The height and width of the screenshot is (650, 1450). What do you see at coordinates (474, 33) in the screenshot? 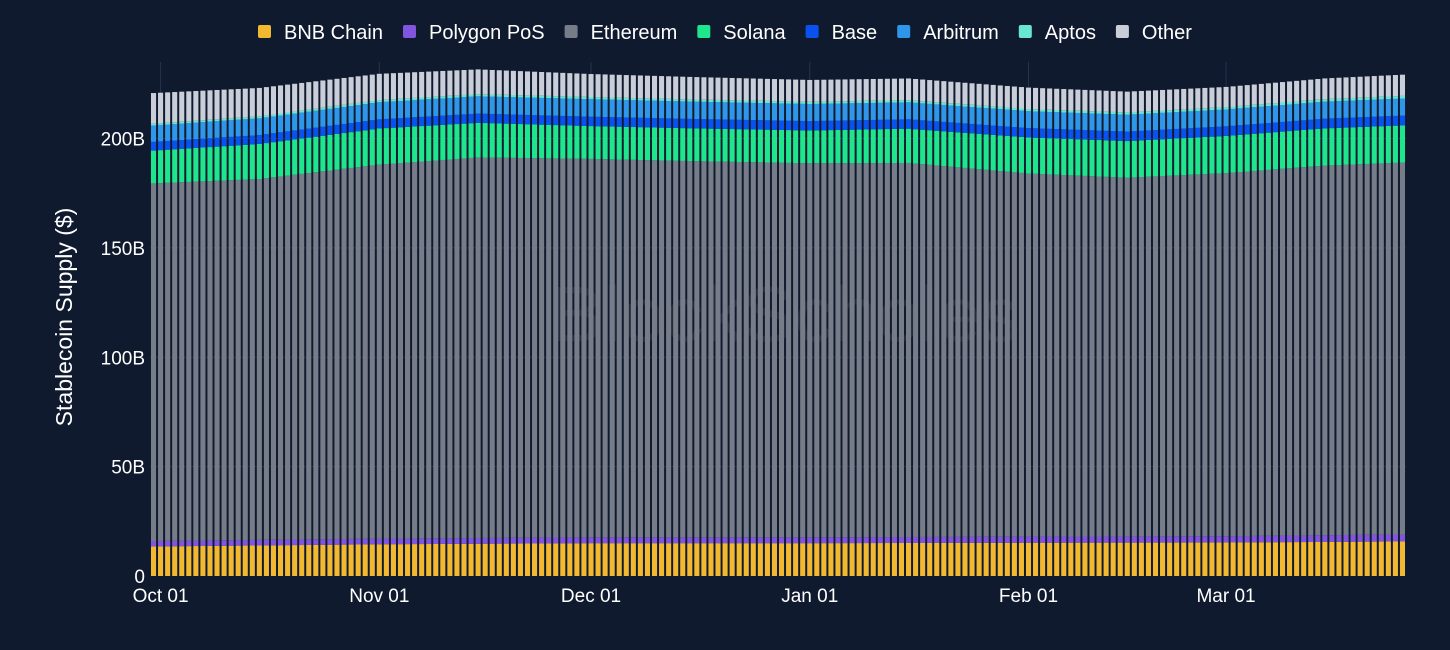
I see `legend-item-polygon-pos: Polygon PoS` at bounding box center [474, 33].